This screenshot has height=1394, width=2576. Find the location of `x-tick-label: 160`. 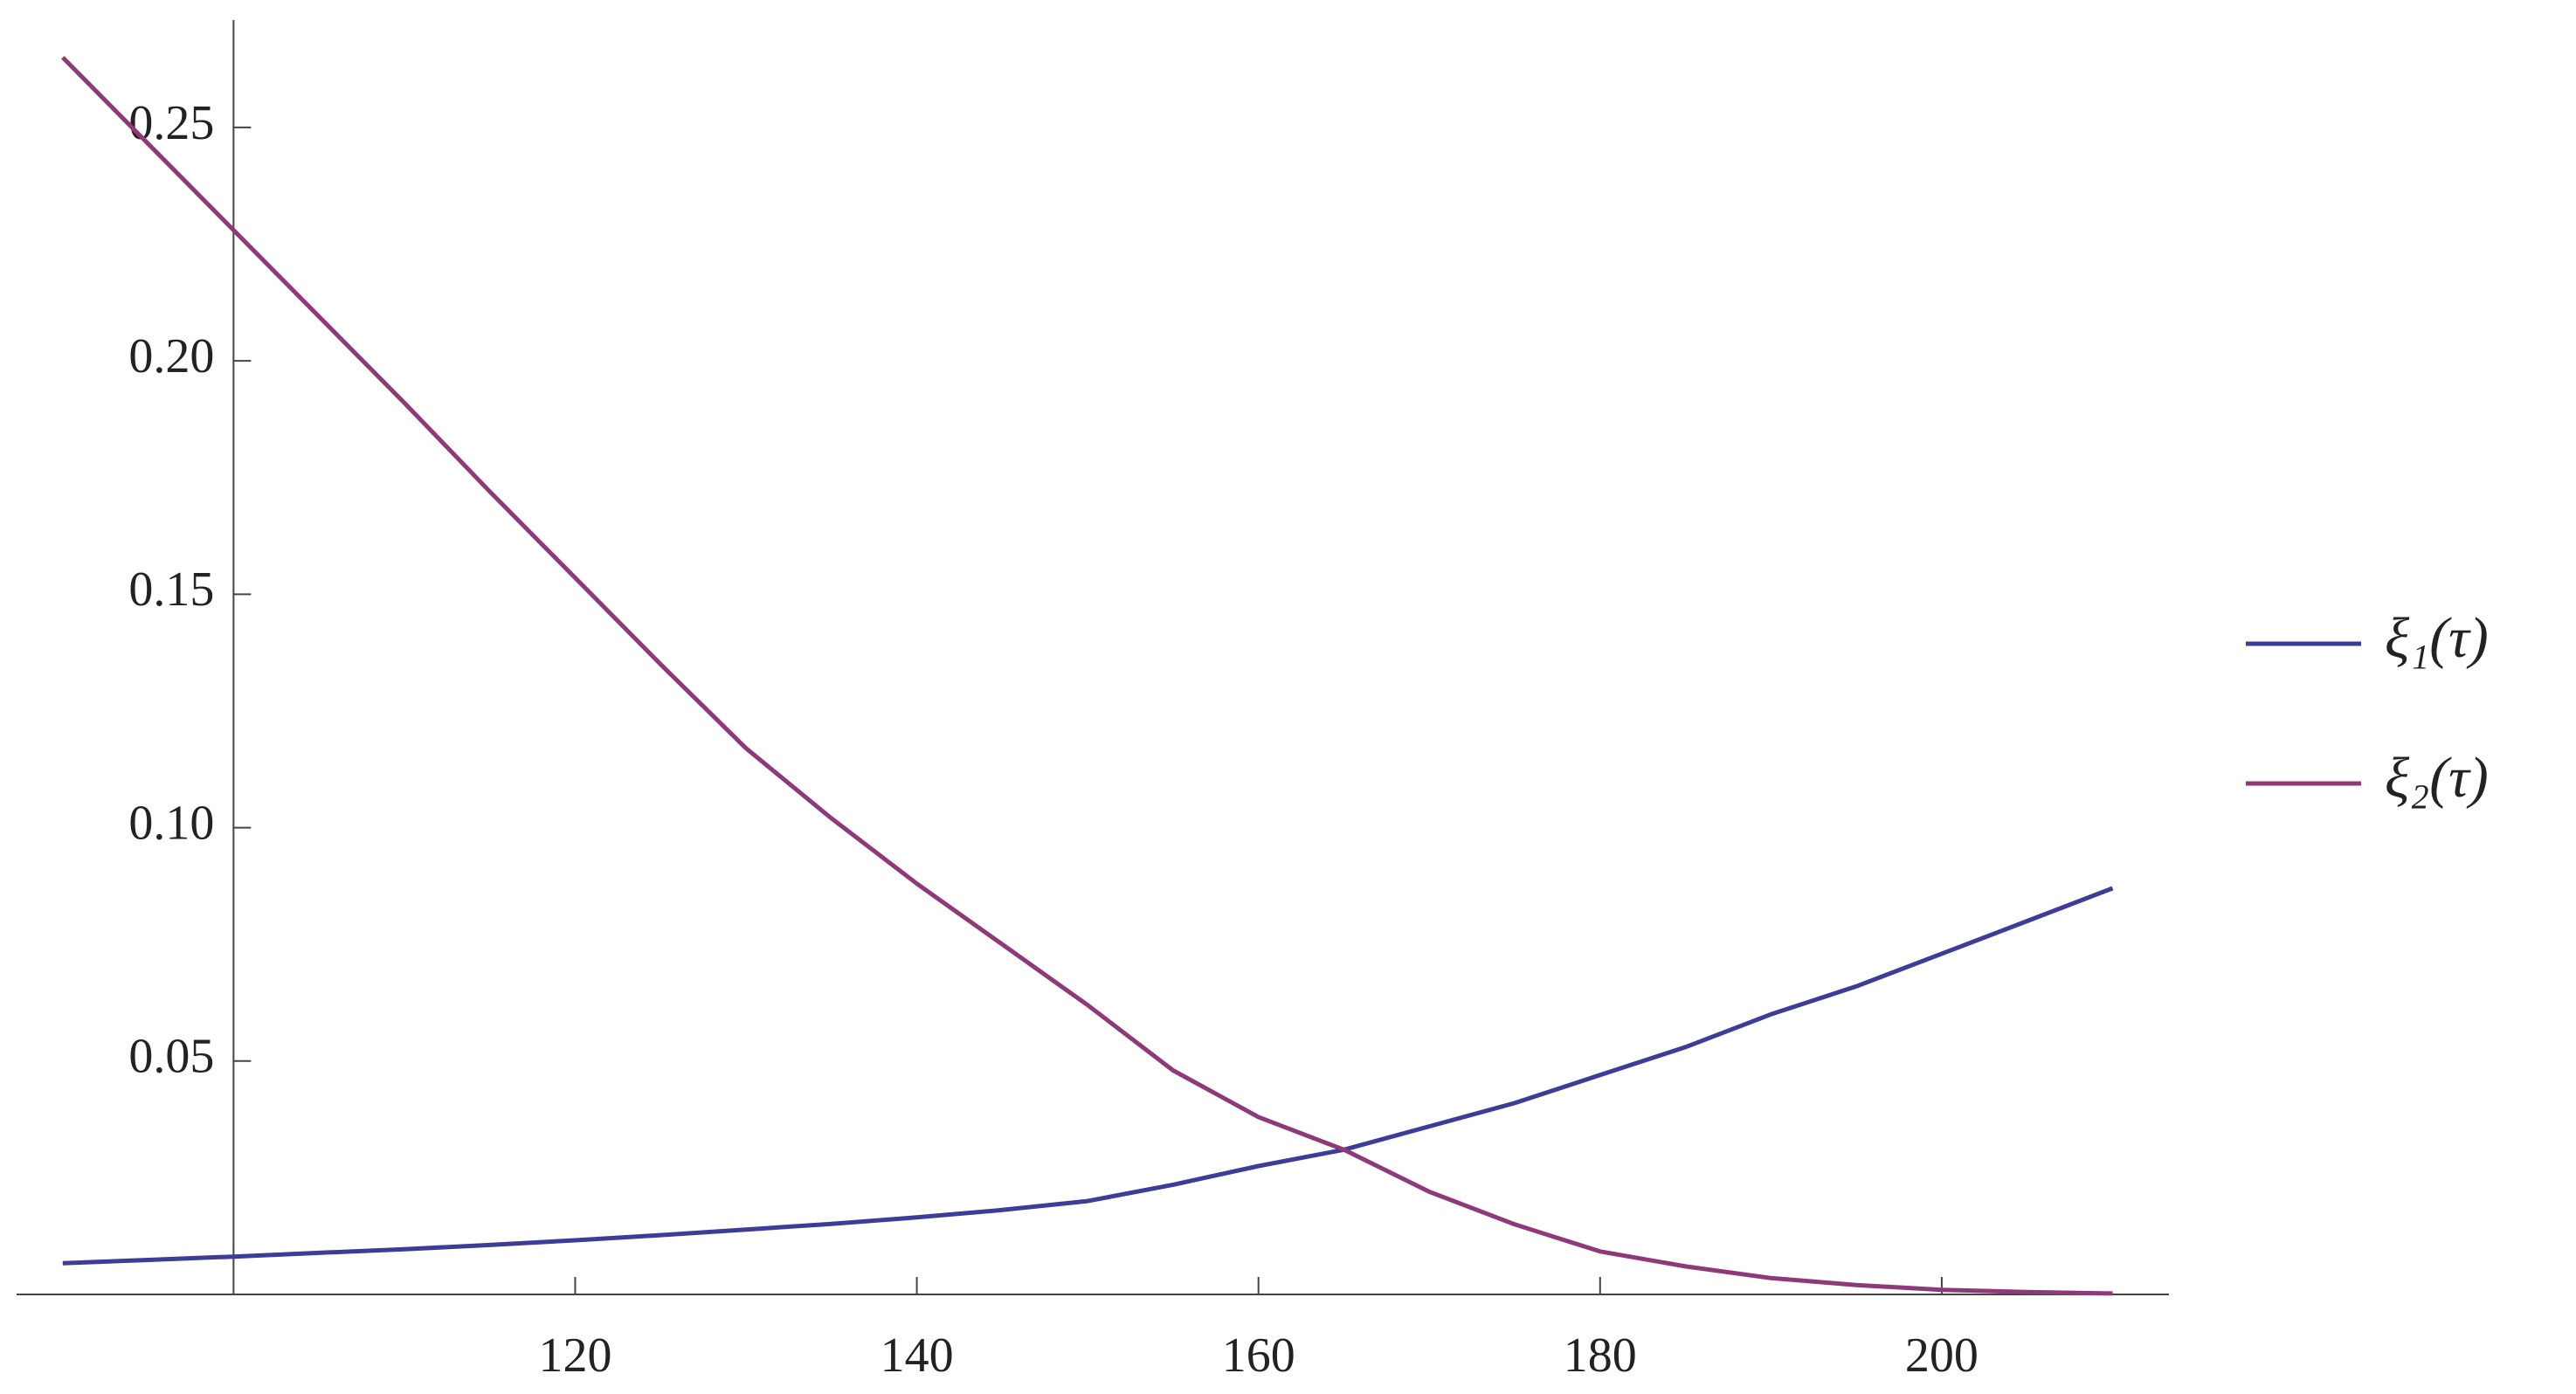

x-tick-label: 160 is located at coordinates (1258, 1356).